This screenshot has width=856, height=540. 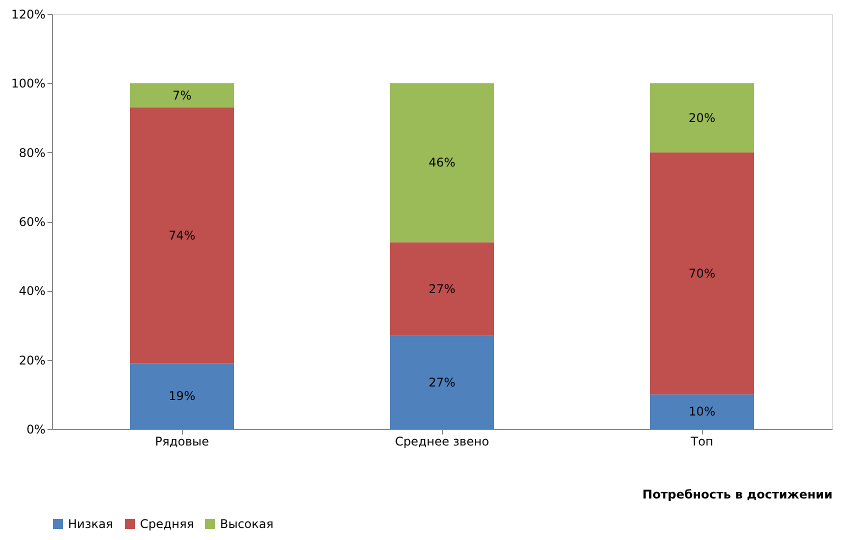 I want to click on y-tick-label: 100%, so click(x=28, y=83).